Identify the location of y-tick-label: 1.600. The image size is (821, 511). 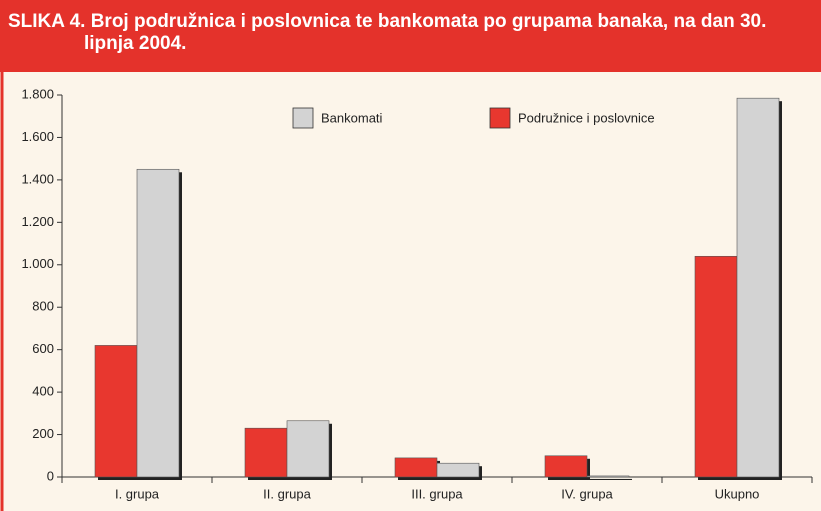
(37, 136).